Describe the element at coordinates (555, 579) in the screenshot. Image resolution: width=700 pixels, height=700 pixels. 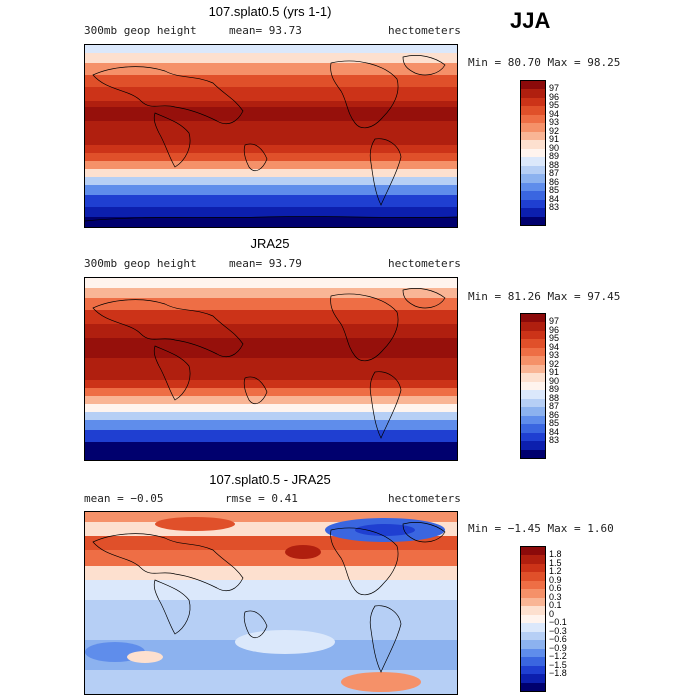
I see `colorbar-tick-label: 0.9` at that location.